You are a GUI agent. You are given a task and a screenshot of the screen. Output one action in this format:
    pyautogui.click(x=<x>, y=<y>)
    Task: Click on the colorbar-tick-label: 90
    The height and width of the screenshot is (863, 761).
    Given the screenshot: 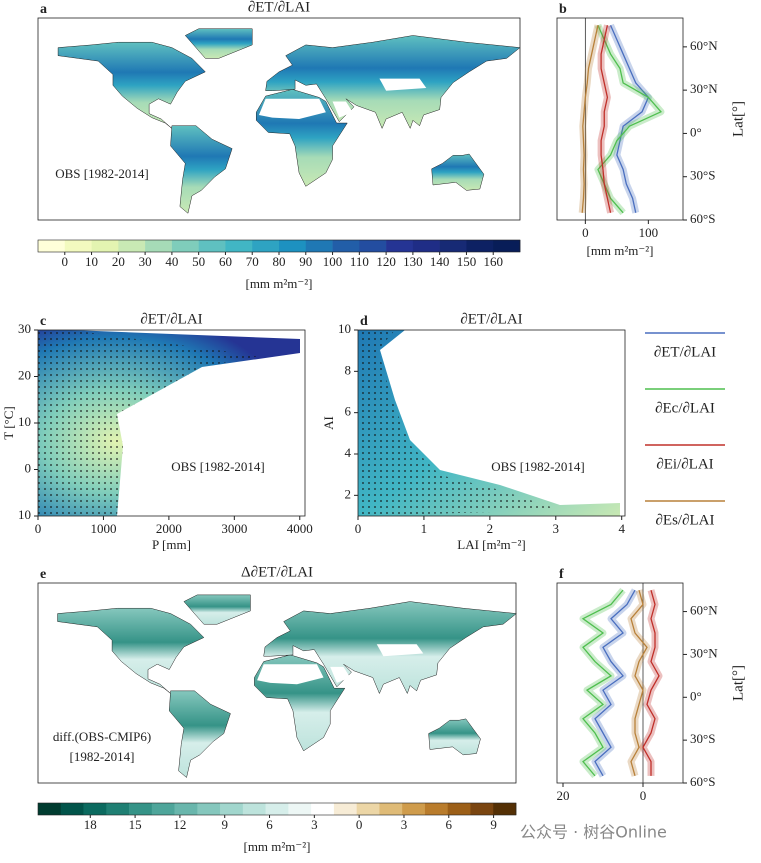 What is the action you would take?
    pyautogui.click(x=305, y=261)
    